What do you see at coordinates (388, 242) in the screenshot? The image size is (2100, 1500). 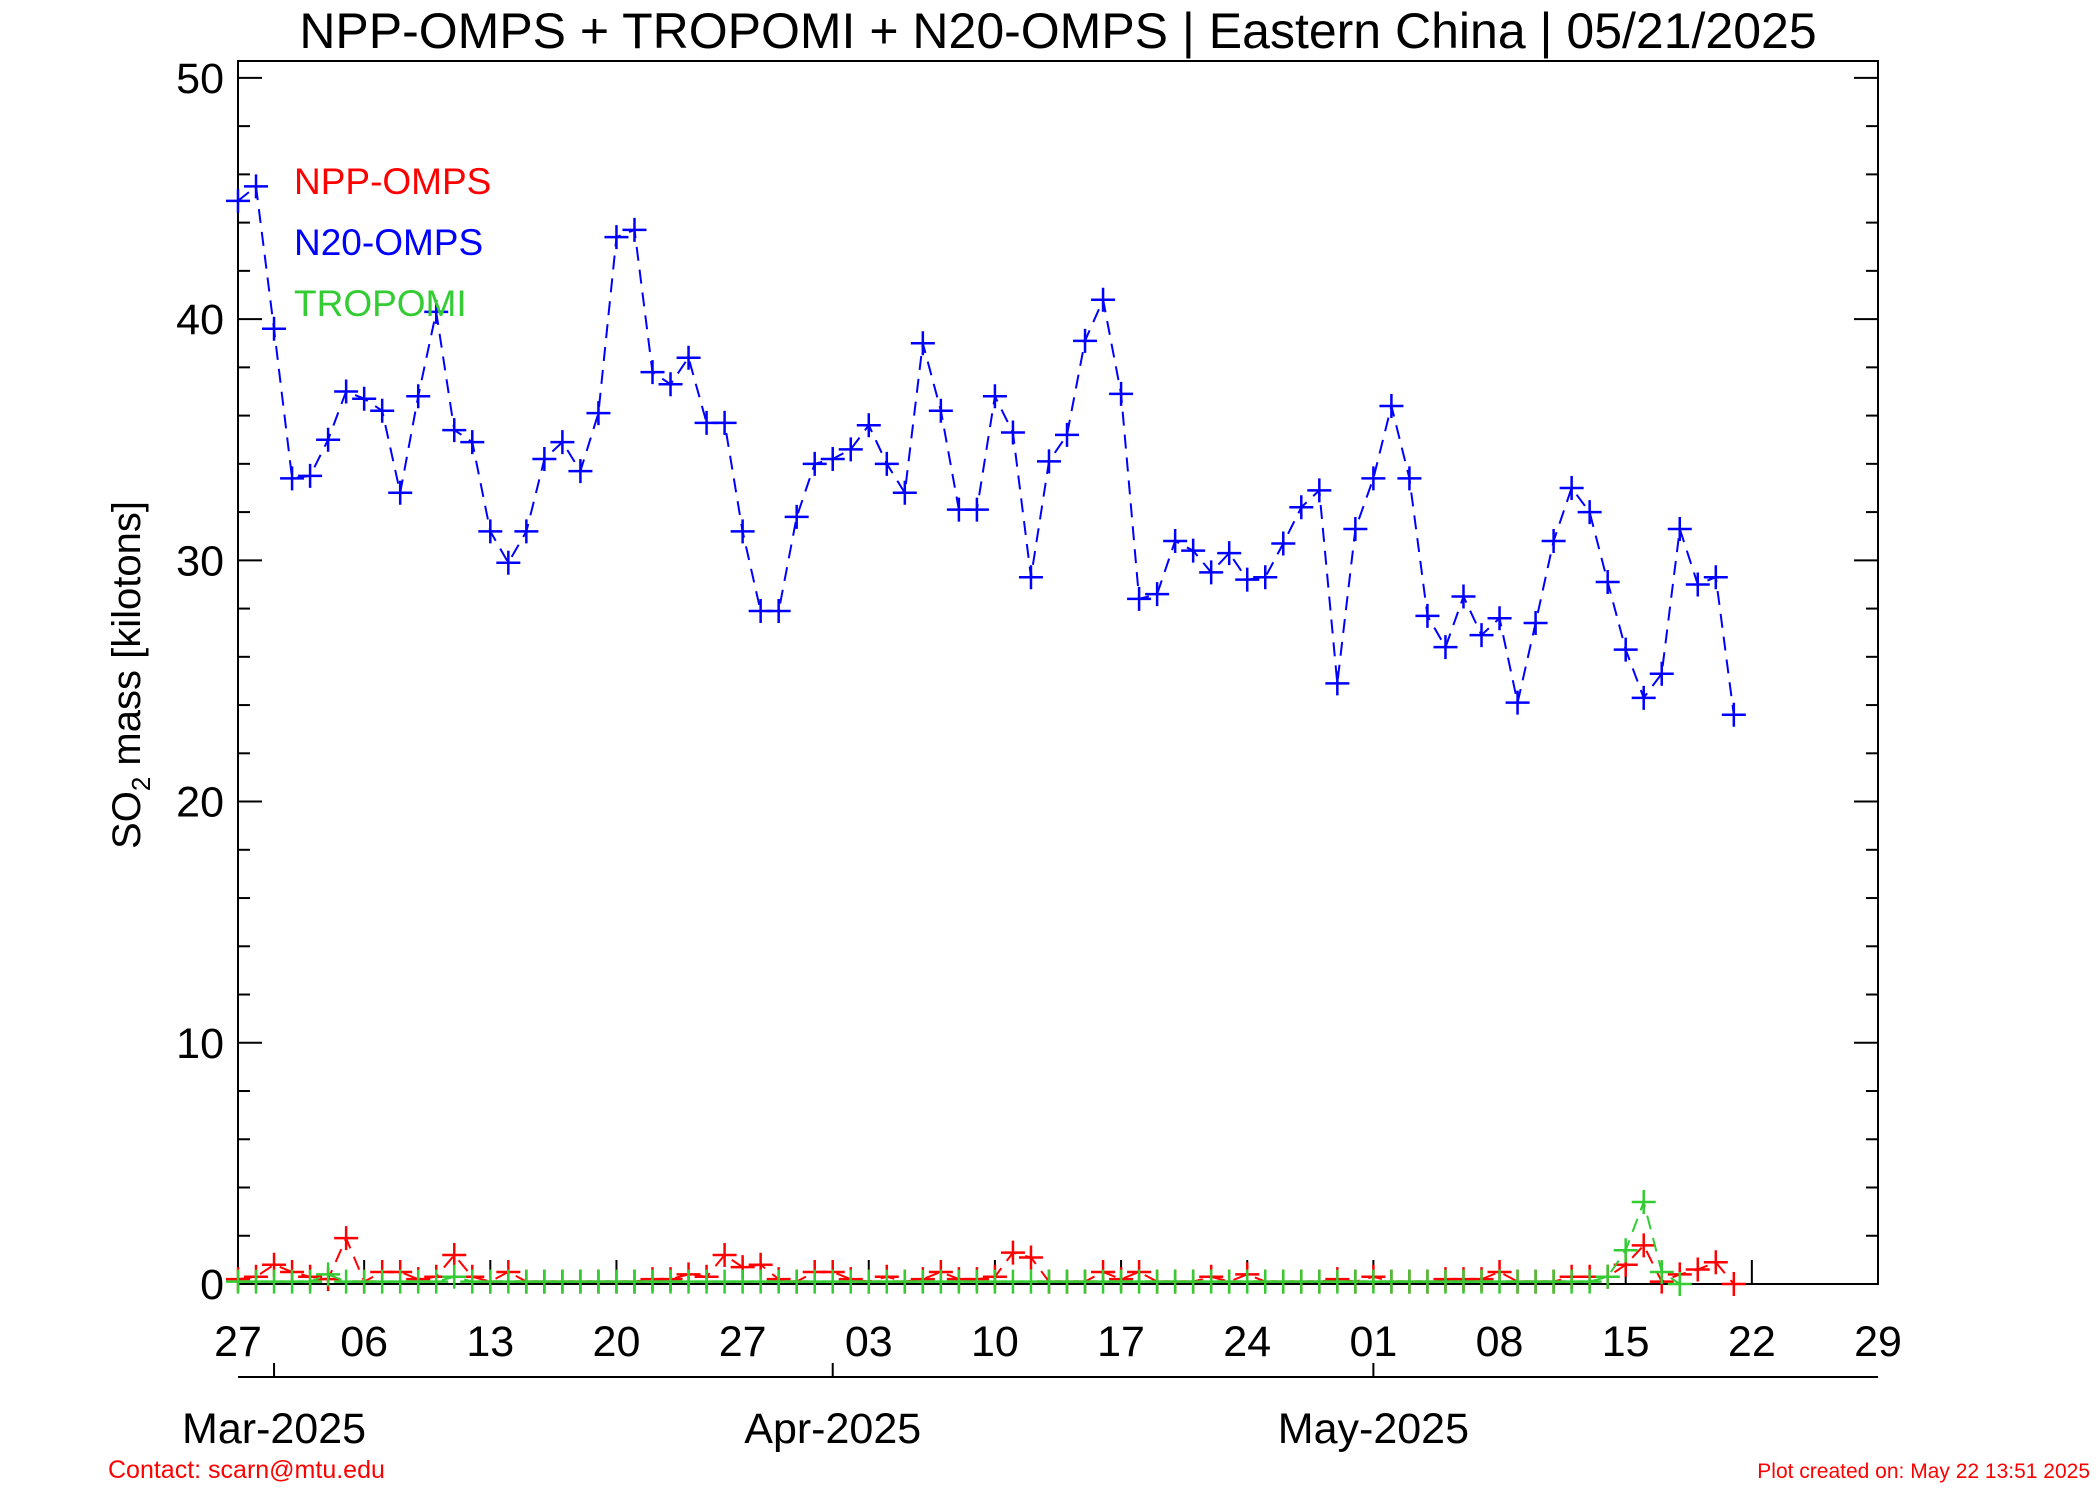 I see `legend-entry: N20-OMPS` at bounding box center [388, 242].